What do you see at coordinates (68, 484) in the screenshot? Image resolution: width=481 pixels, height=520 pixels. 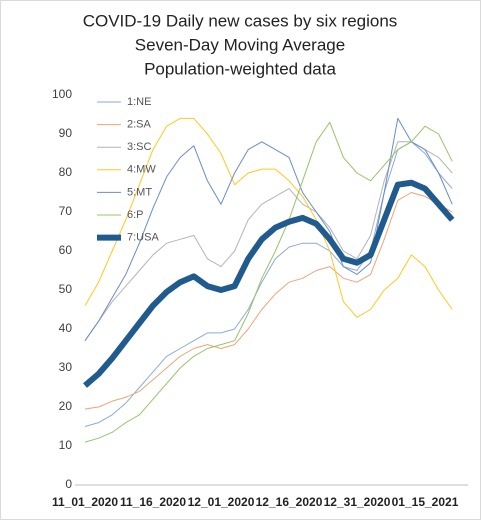 I see `y-tick-label: 0` at bounding box center [68, 484].